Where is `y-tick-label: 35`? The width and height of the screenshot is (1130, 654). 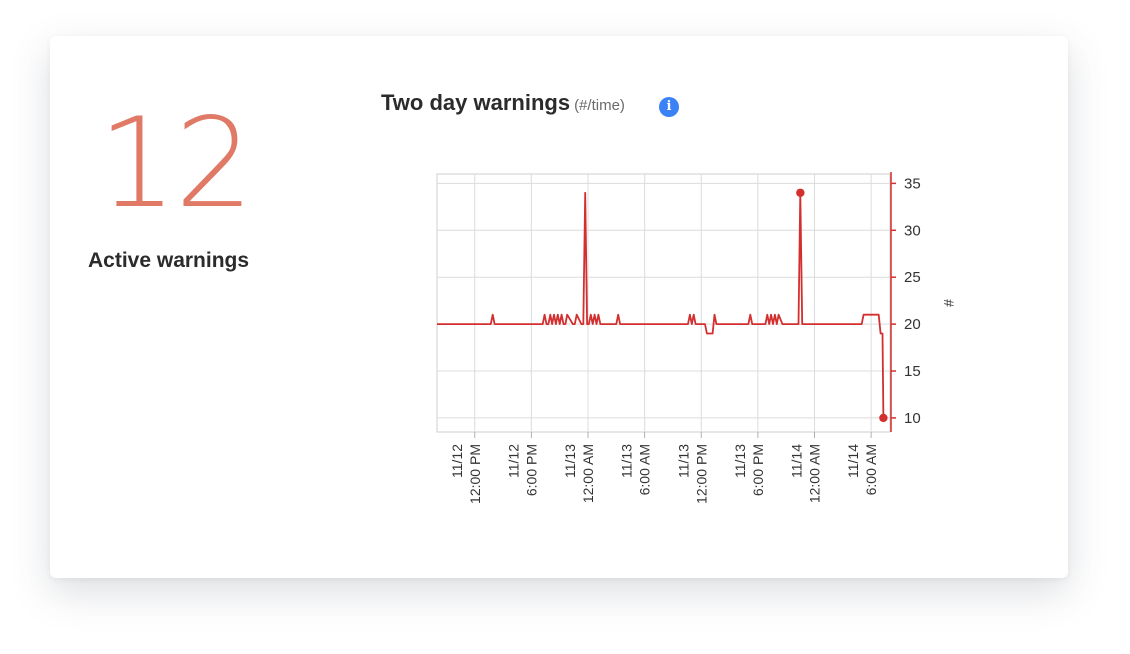
y-tick-label: 35 is located at coordinates (912, 183).